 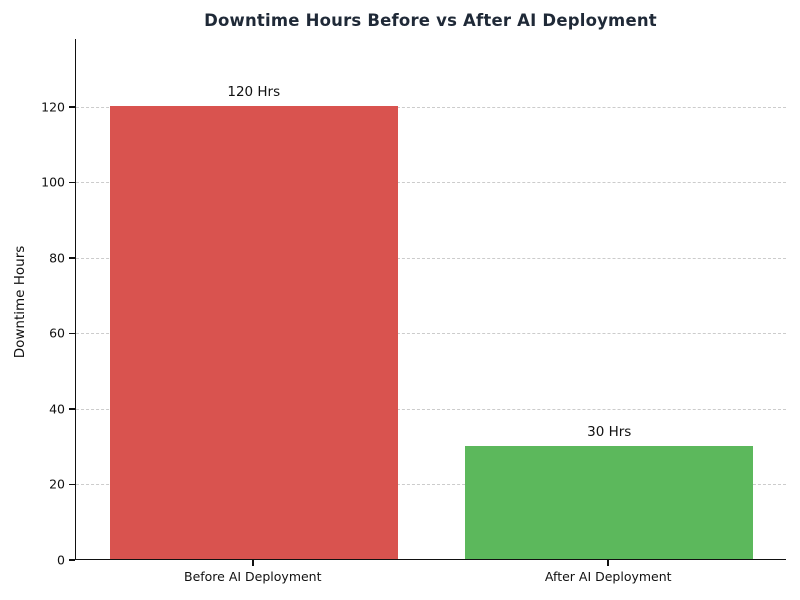 I want to click on bar-value-label-1: 120 Hrs, so click(x=254, y=91).